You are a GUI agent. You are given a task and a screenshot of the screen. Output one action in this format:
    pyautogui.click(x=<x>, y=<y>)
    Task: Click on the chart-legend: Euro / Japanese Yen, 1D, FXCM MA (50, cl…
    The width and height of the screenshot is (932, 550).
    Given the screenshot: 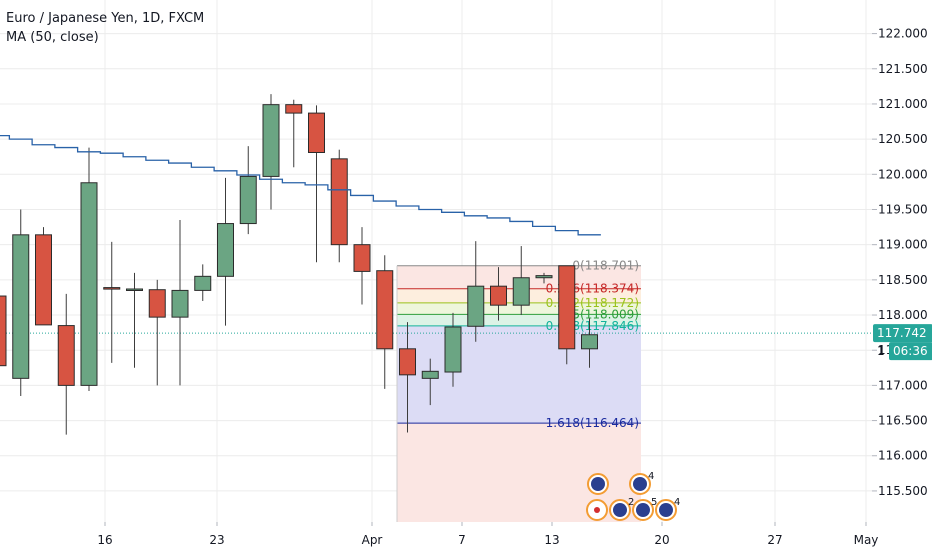 What is the action you would take?
    pyautogui.click(x=105, y=28)
    